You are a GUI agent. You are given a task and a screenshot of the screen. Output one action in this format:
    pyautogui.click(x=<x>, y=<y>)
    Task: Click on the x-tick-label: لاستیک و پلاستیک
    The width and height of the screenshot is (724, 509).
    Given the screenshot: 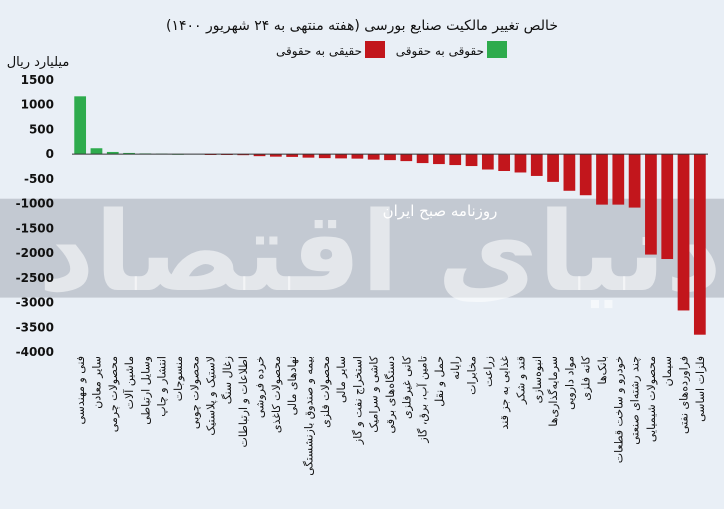 What is the action you would take?
    pyautogui.click(x=211, y=396)
    